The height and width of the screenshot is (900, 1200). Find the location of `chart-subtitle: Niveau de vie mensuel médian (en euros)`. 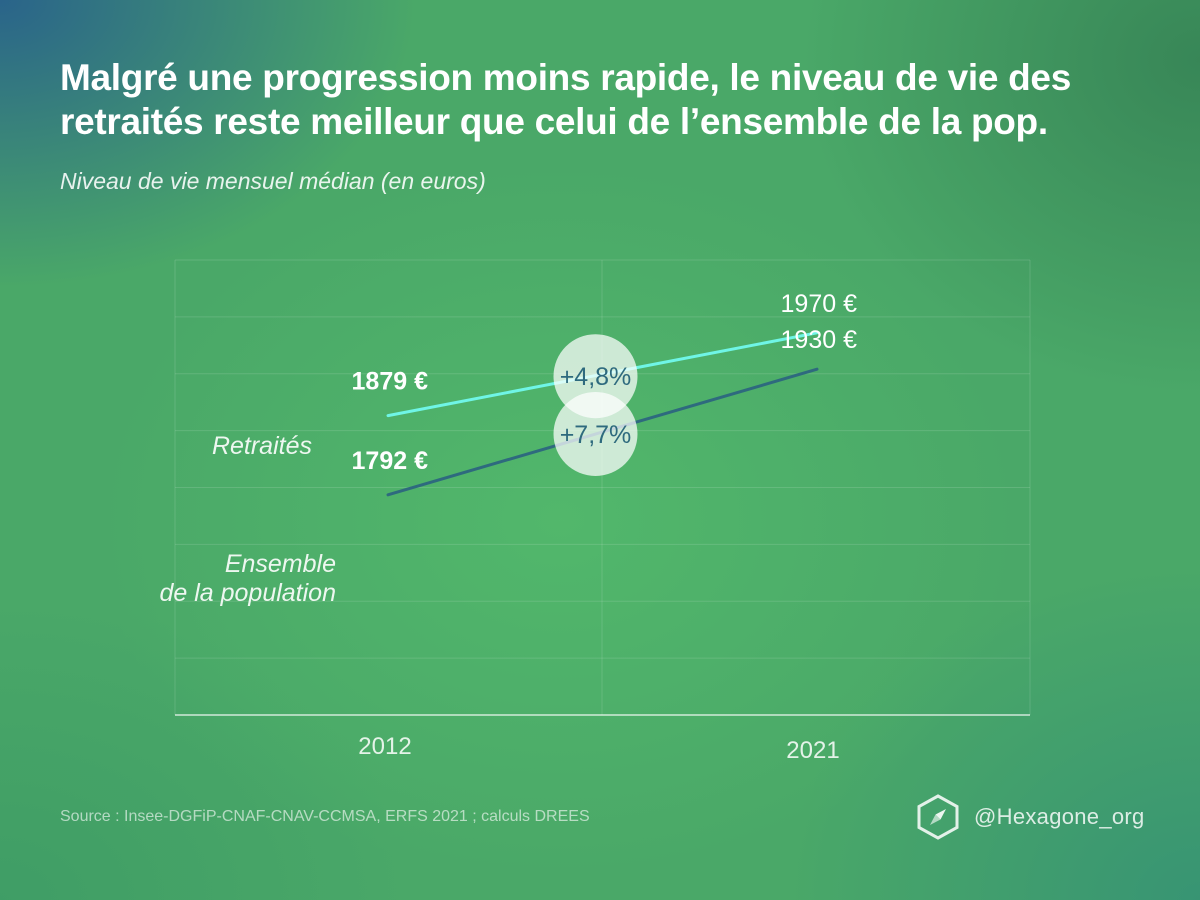

chart-subtitle: Niveau de vie mensuel médian (en euros) is located at coordinates (273, 181).